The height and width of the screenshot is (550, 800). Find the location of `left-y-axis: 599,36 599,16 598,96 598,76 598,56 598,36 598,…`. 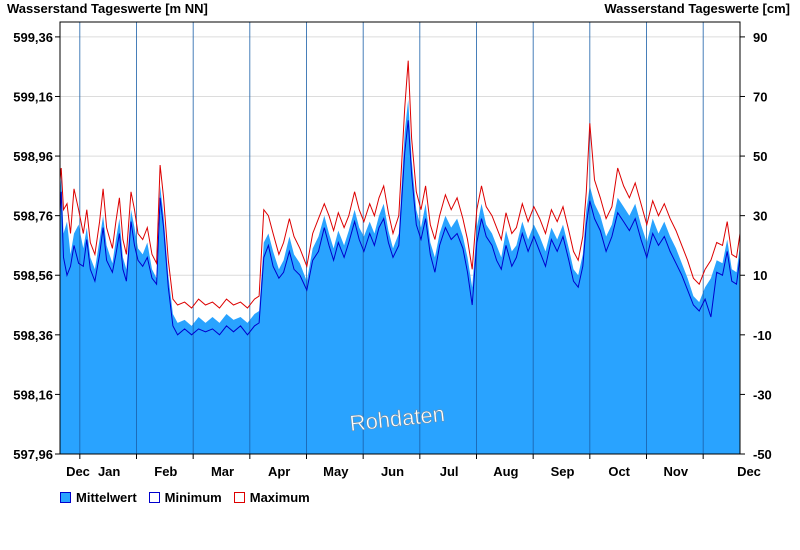

left-y-axis: 599,36 599,16 598,96 598,76 598,56 598,36 598,… is located at coordinates (36, 246).